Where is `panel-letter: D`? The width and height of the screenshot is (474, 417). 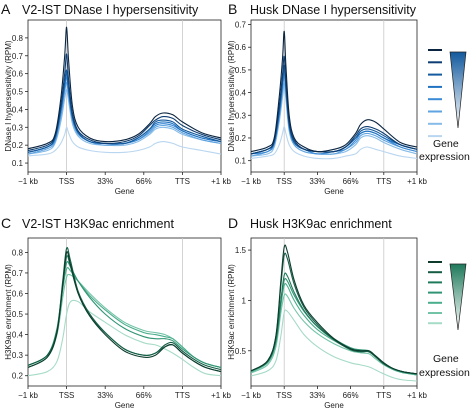 panel-letter: D is located at coordinates (233, 223).